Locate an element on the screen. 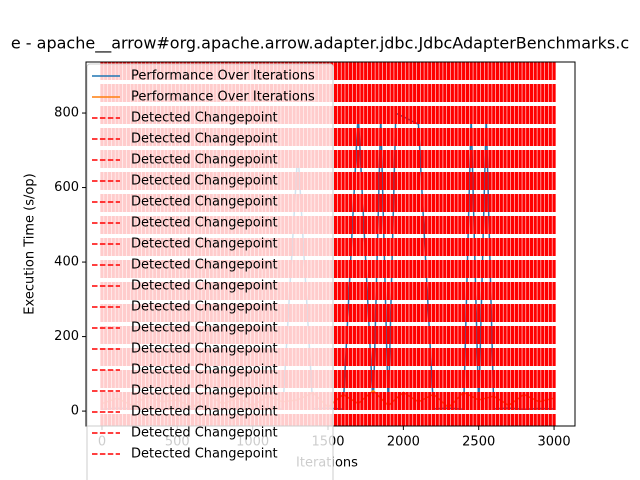 This screenshot has width=640, height=480. y-tick-label: 0 is located at coordinates (75, 411).